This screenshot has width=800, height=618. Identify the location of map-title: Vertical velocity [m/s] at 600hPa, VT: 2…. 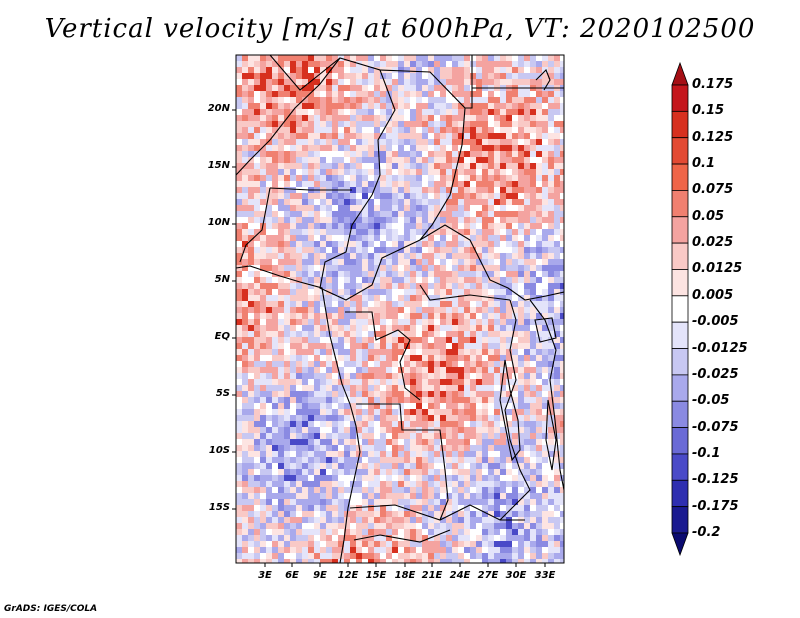
(400, 29).